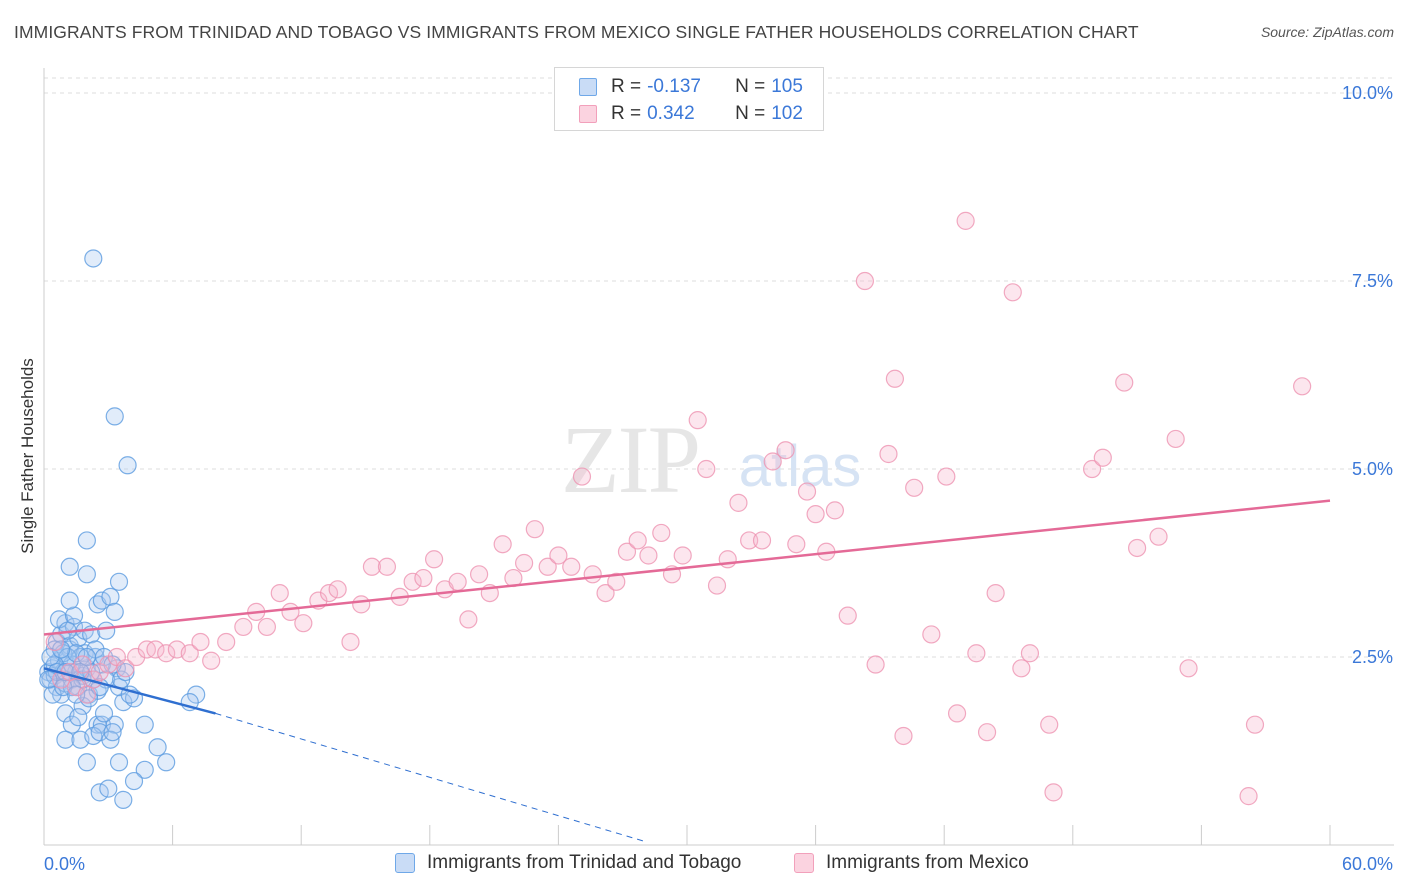 The image size is (1406, 892). I want to click on trinidad-trend-extension, so click(430, 777).